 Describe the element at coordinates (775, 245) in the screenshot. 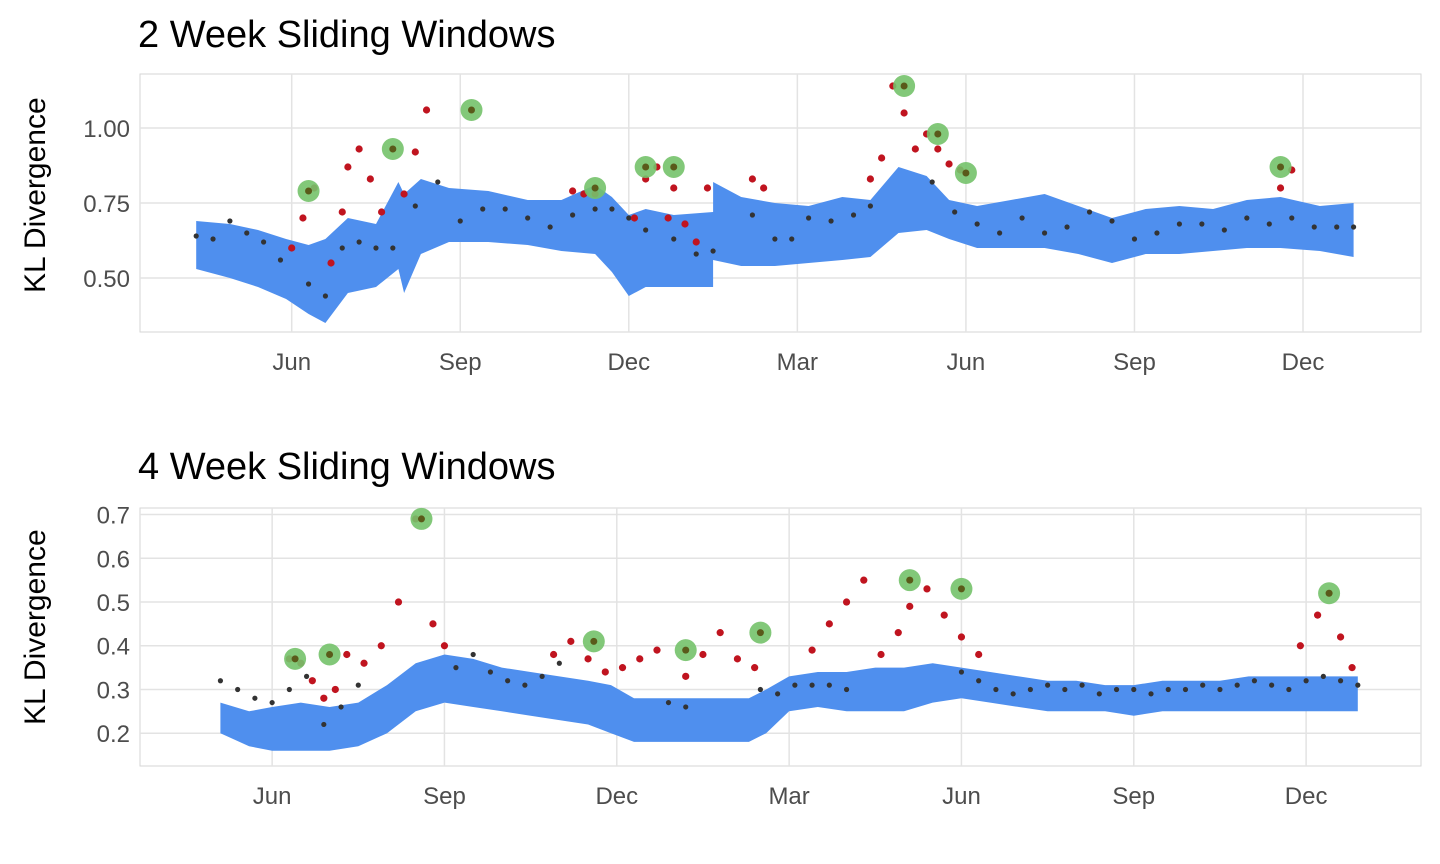

I see `expected-range-band` at that location.